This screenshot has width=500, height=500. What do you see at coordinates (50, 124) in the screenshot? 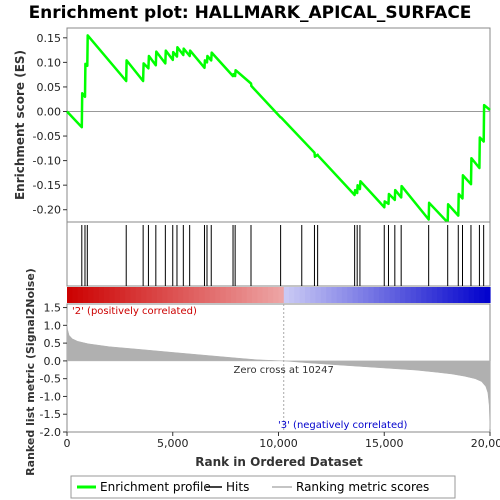
I see `es-y-axis: 0.15 0.10 0.05 0.00 -0.05 -0.10 -0.15 -0.20` at bounding box center [50, 124].